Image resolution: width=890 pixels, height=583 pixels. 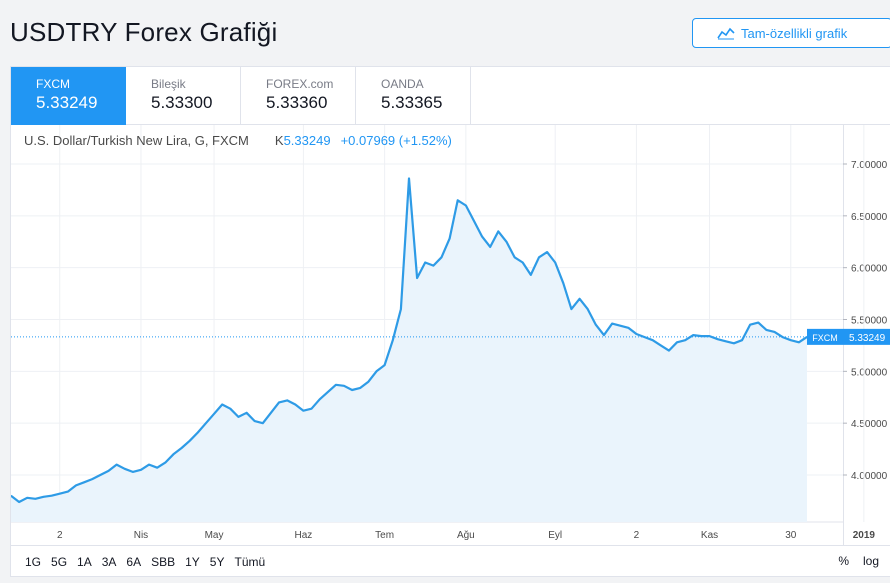 I want to click on x-tick-label: May, so click(x=214, y=535).